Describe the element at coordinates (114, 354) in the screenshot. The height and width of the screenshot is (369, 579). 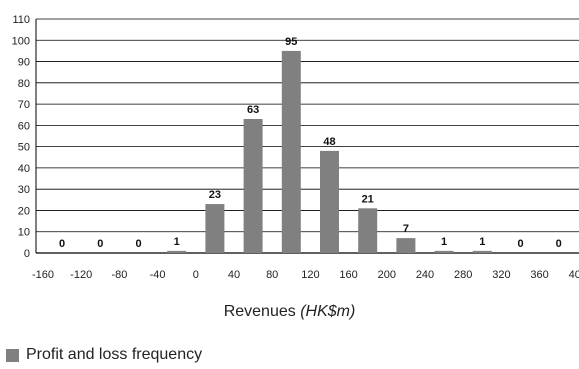
I see `legend-label: Profit and loss frequency` at that location.